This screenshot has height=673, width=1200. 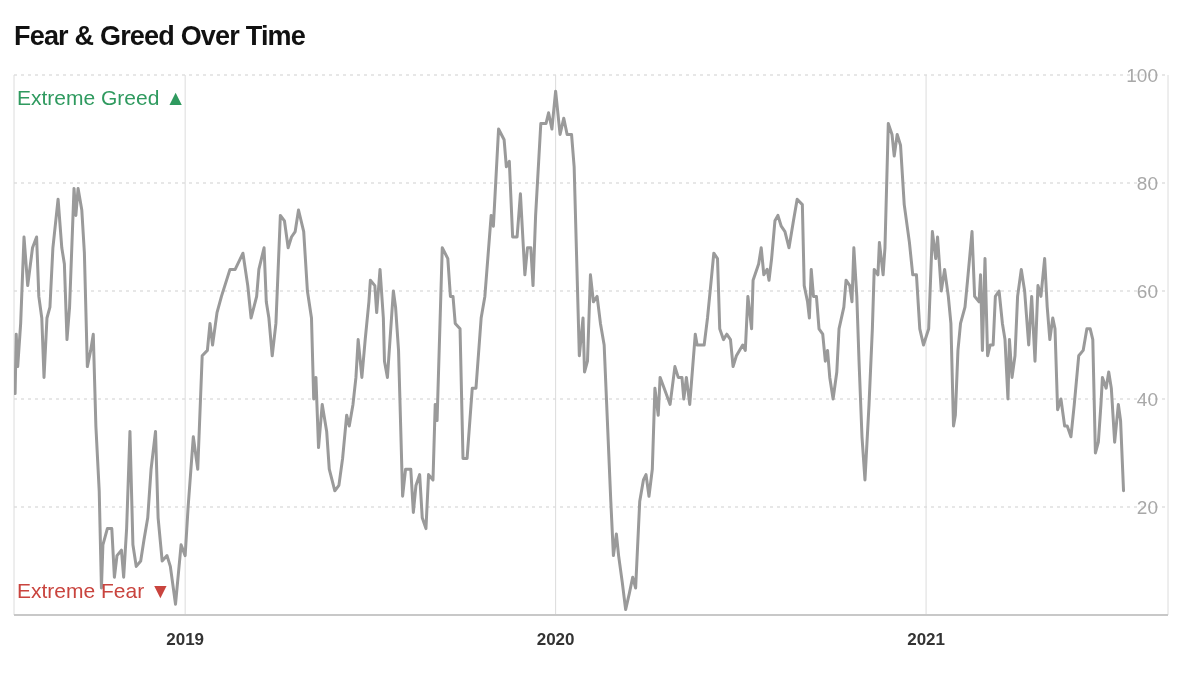 I want to click on x-tick-label: 2019, so click(x=185, y=640).